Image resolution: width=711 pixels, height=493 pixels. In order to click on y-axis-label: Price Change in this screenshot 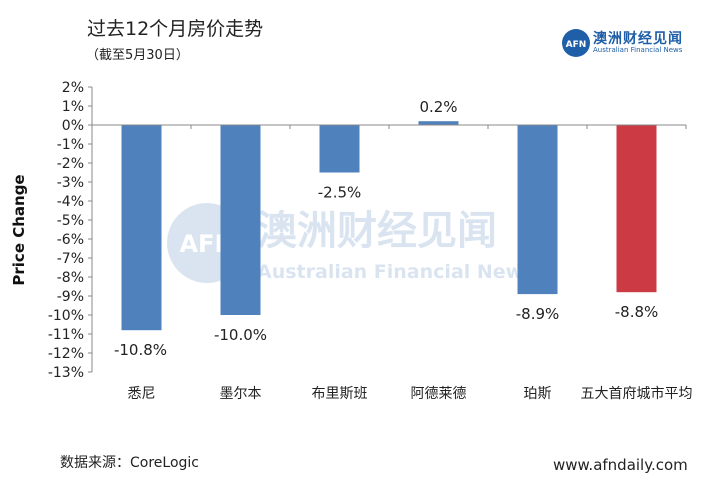, I will do `click(19, 229)`.